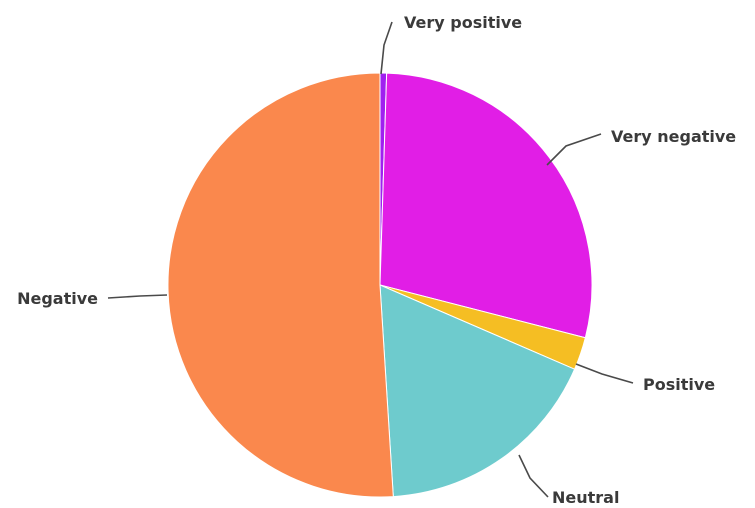  I want to click on leader-line-very-negative, so click(574, 149).